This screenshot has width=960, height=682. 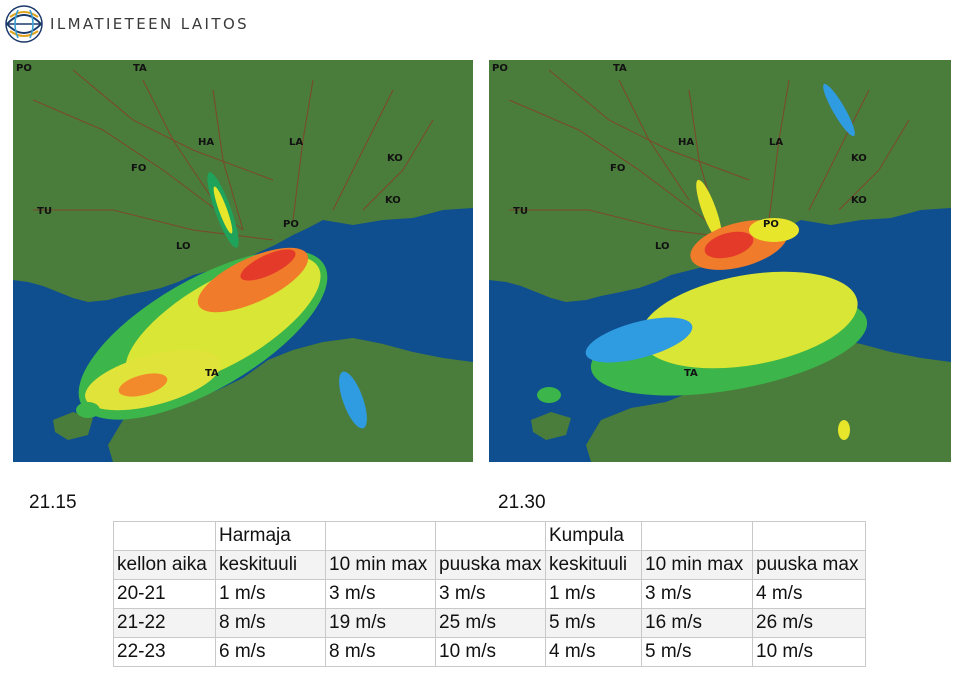 I want to click on table-cell: 6 m/s, so click(x=270, y=652).